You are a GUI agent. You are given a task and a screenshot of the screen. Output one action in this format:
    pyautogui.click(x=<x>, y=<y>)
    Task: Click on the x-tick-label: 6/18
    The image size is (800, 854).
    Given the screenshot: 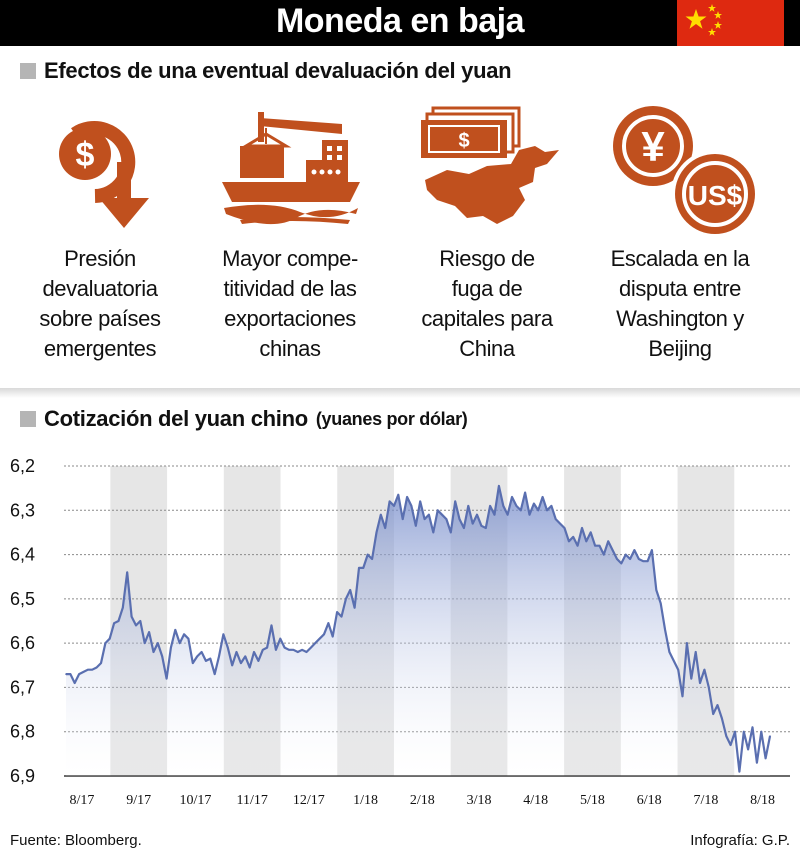 What is the action you would take?
    pyautogui.click(x=649, y=800)
    